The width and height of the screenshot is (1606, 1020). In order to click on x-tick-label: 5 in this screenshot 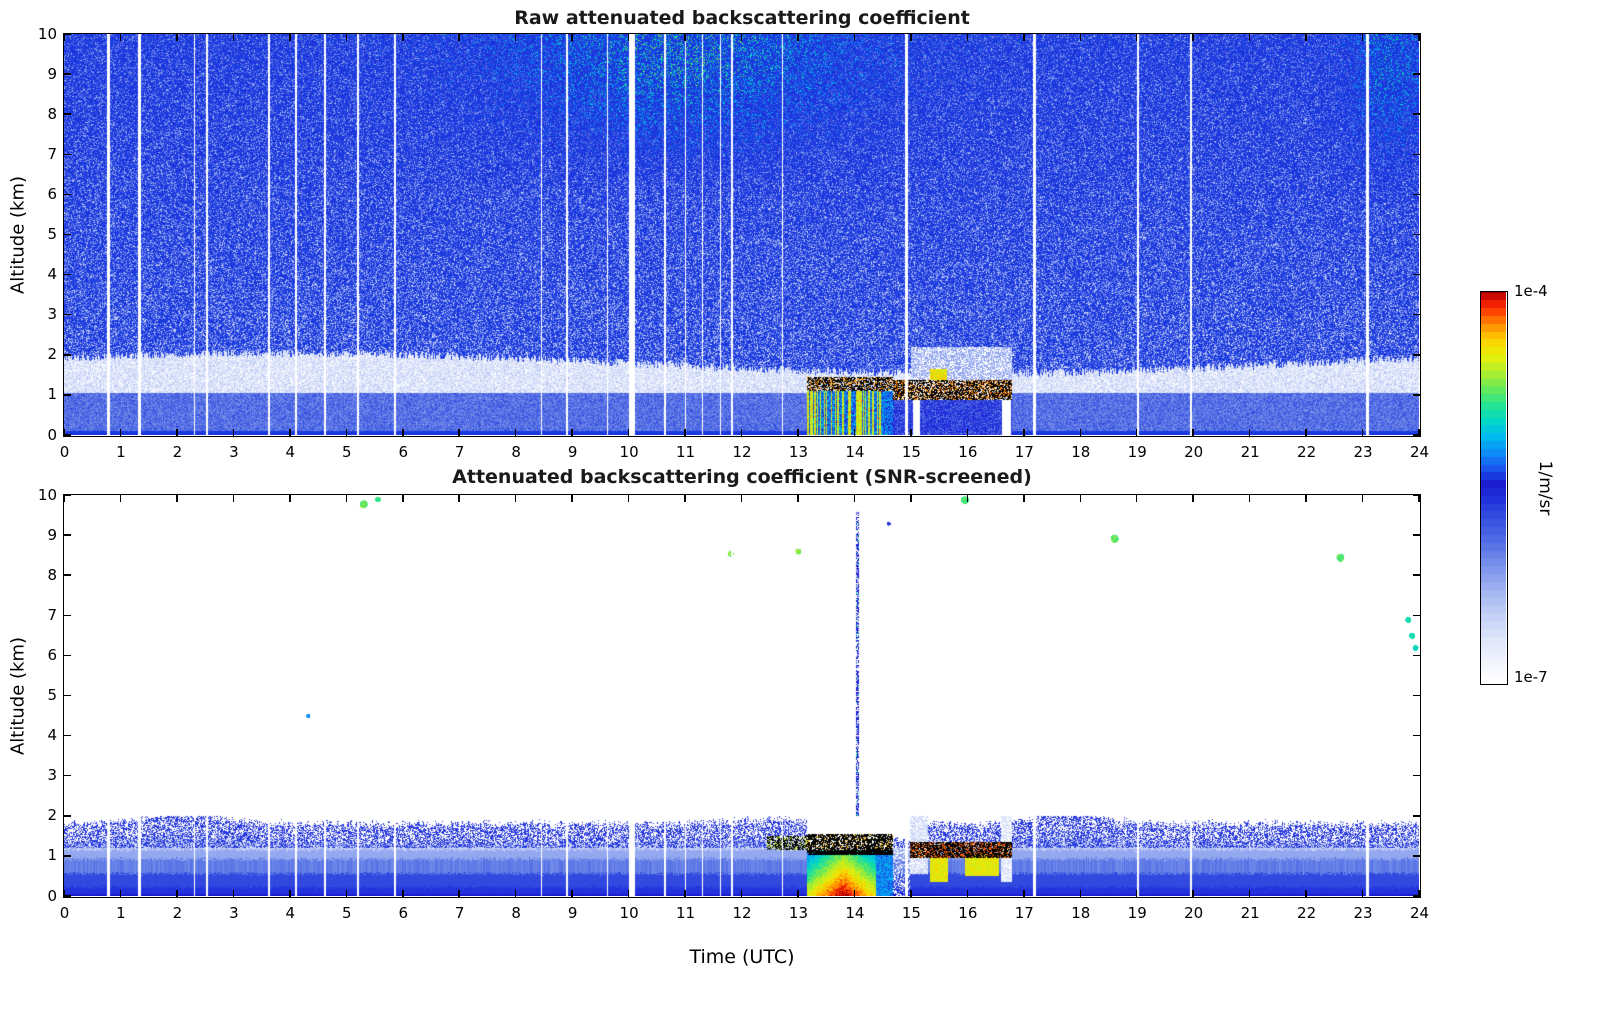, I will do `click(347, 452)`.